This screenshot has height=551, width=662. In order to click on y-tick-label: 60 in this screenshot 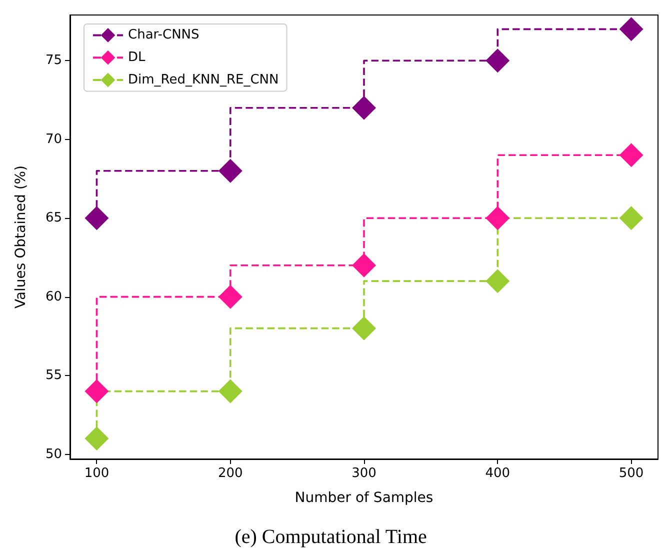, I will do `click(53, 296)`.